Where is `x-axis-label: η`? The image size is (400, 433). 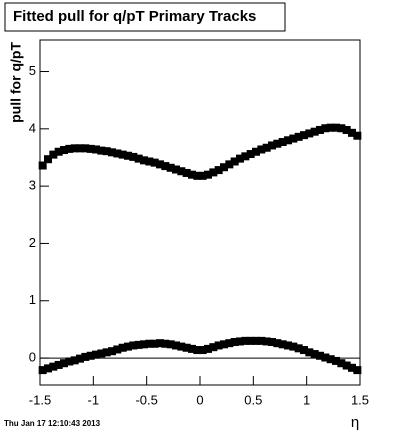 x-axis-label: η is located at coordinates (355, 422).